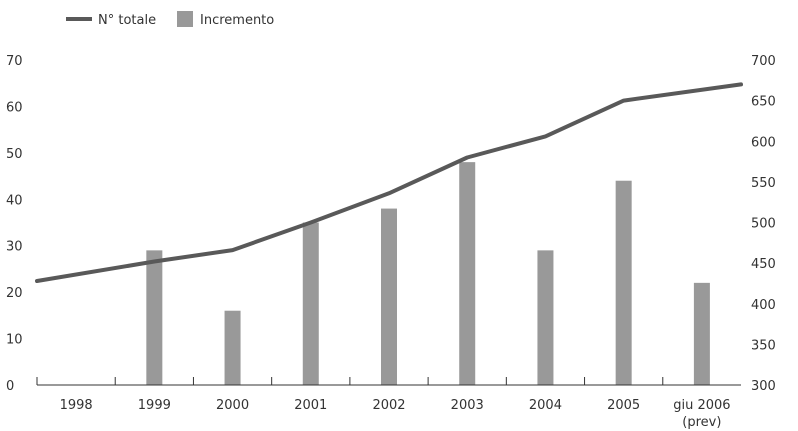 Image resolution: width=798 pixels, height=431 pixels. I want to click on left-tick-label: 30, so click(14, 247).